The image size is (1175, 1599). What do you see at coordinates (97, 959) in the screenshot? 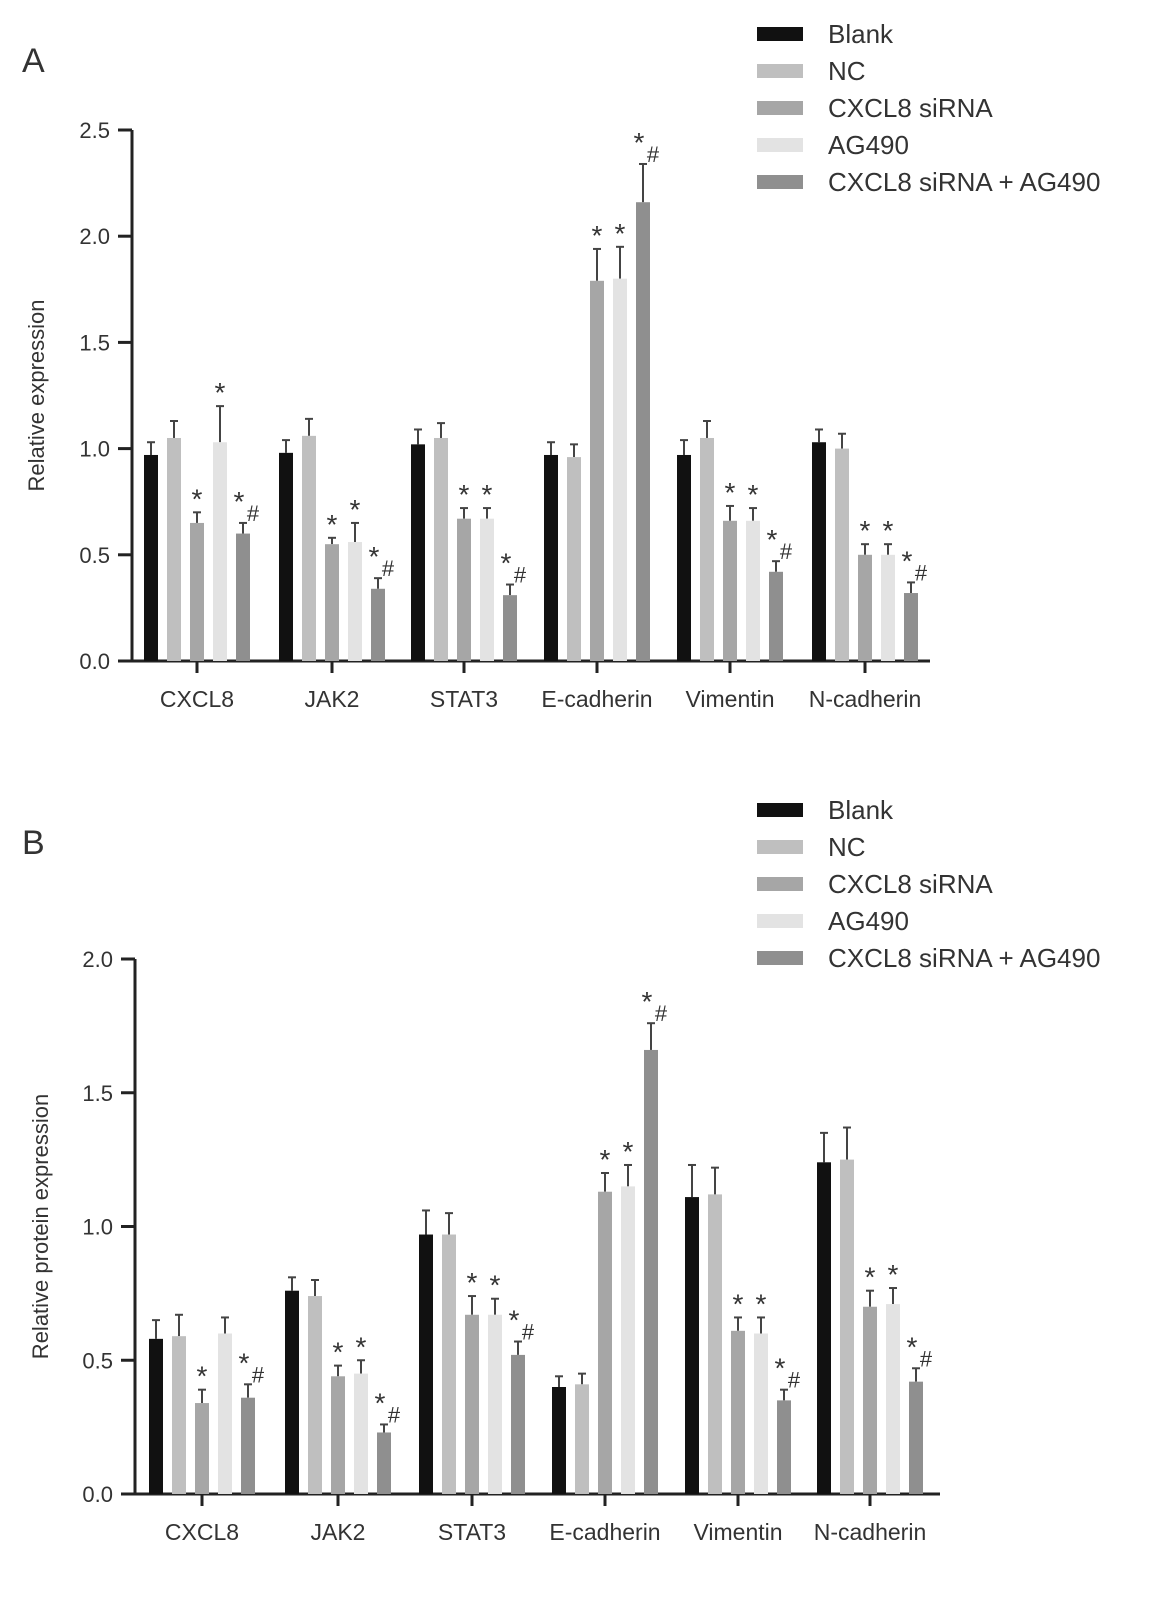
I see `y-tick-label: 2.0` at bounding box center [97, 959].